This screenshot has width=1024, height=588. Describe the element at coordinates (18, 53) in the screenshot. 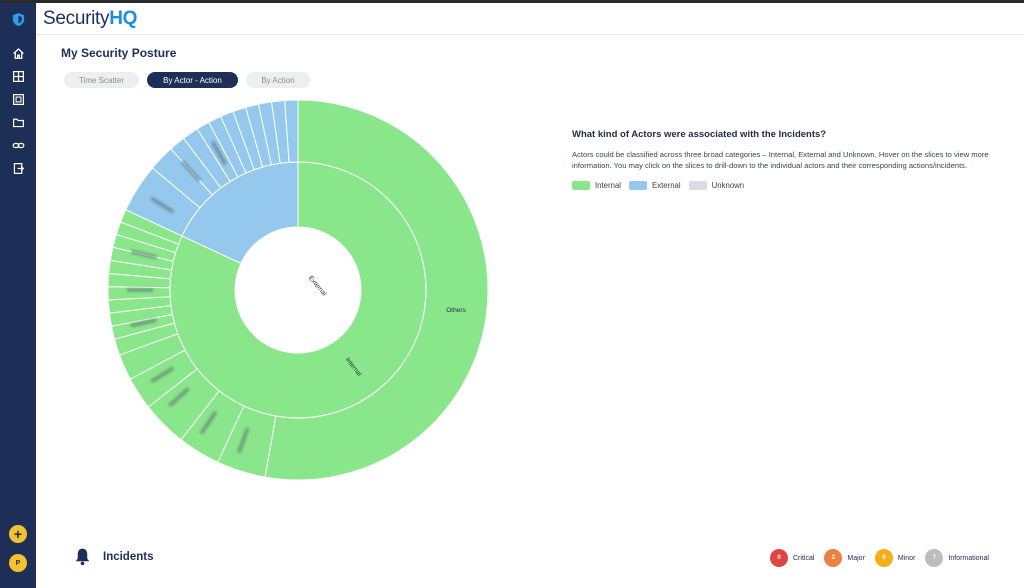

I see `home-icon` at that location.